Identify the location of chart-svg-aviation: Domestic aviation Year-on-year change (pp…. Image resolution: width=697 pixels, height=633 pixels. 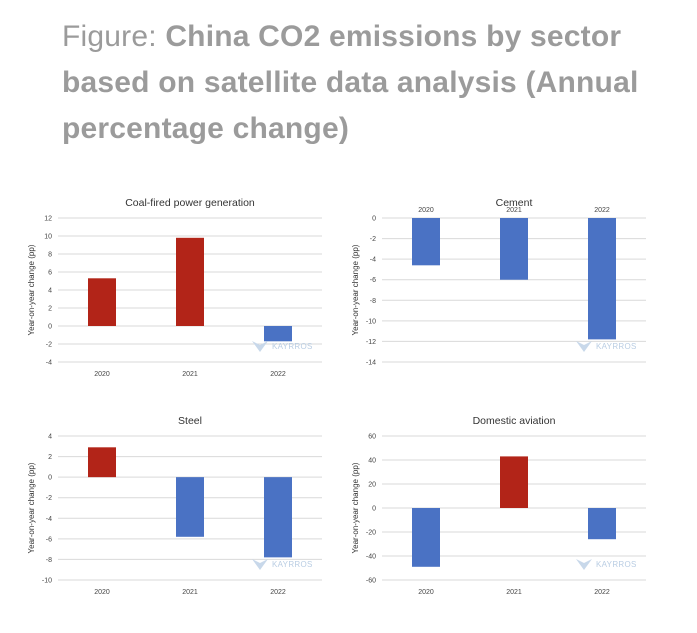
(498, 505).